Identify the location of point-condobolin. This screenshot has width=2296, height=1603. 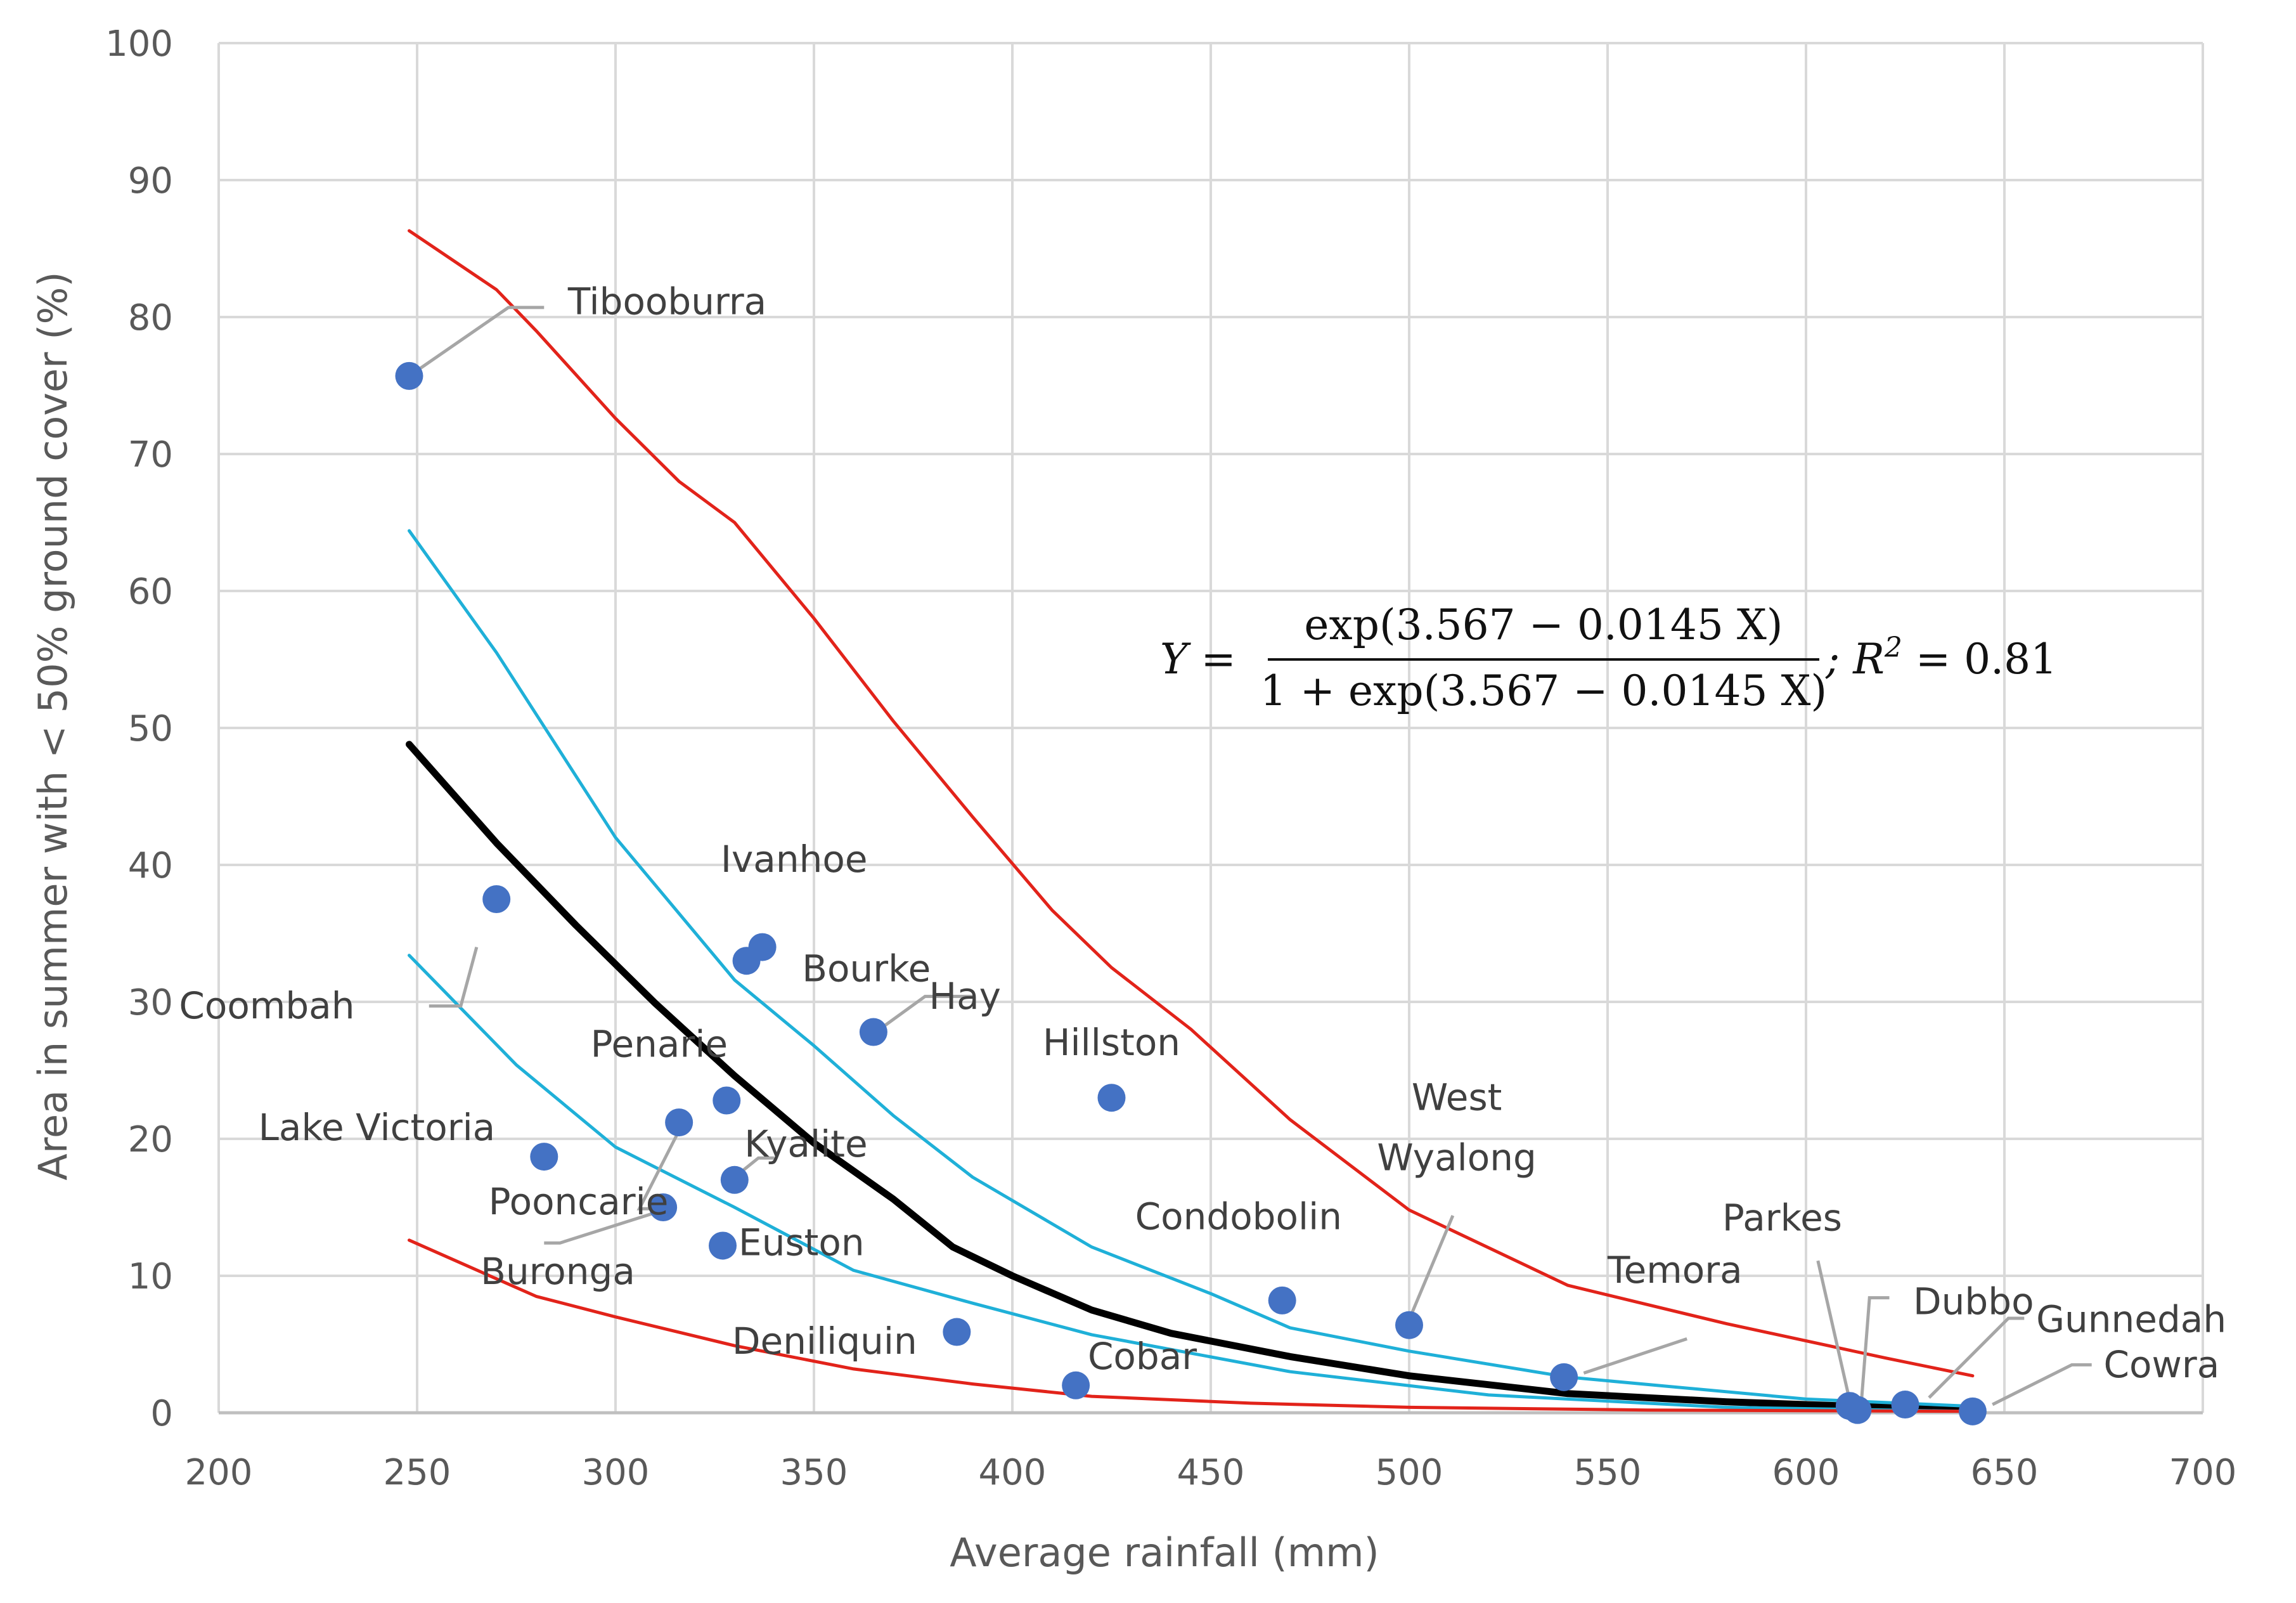
(1282, 1300).